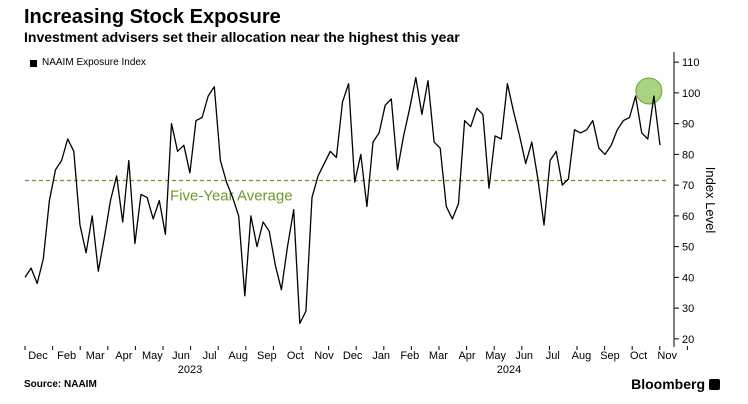 The height and width of the screenshot is (404, 748). What do you see at coordinates (668, 384) in the screenshot?
I see `brand-name: Bloomberg` at bounding box center [668, 384].